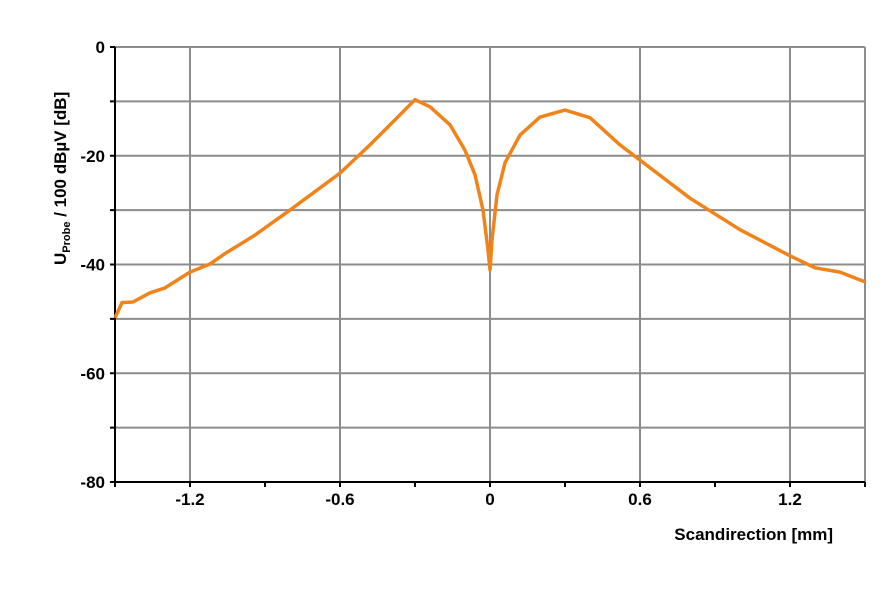  I want to click on y-tick-label: -80, so click(92, 482).